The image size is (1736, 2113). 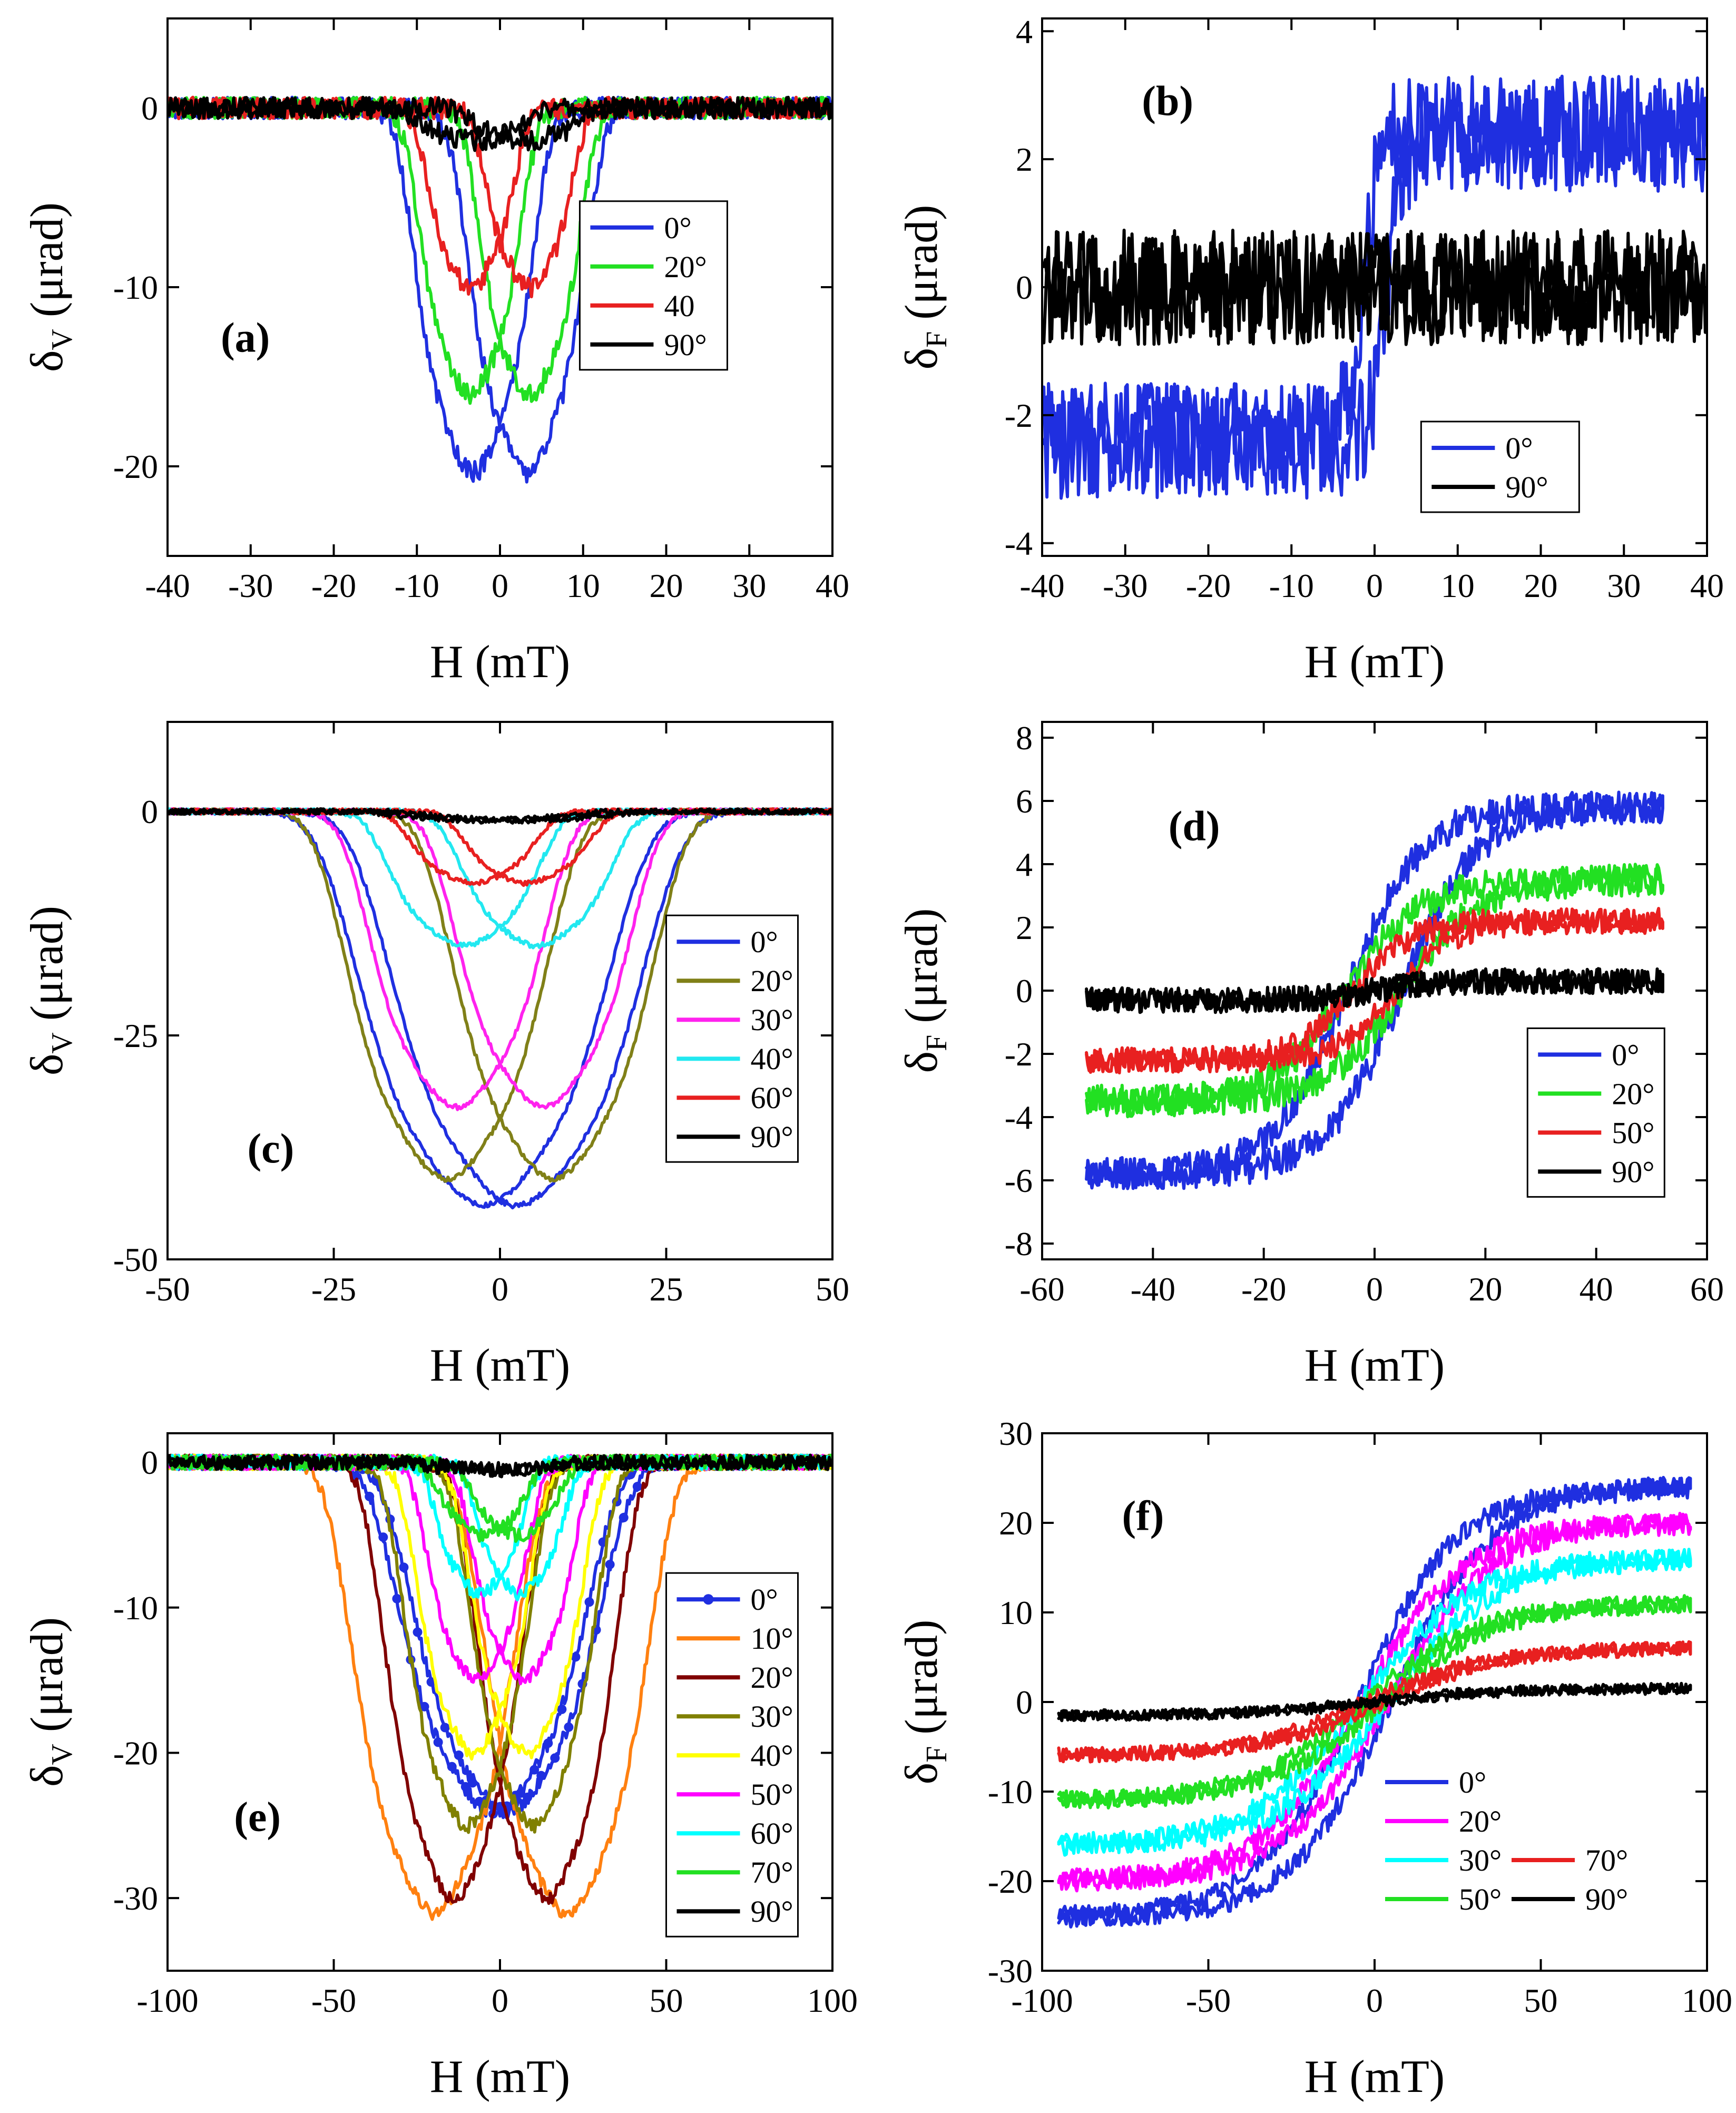 What do you see at coordinates (1024, 1702) in the screenshot?
I see `y-tick-label-f-3: 0` at bounding box center [1024, 1702].